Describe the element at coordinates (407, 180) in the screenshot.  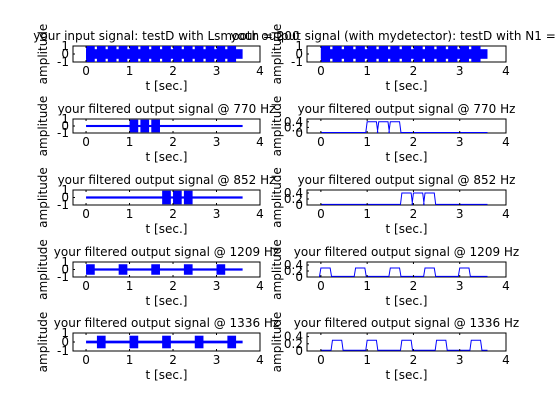
I see `subplot-title: your filtered output signal @ 852 Hz` at that location.